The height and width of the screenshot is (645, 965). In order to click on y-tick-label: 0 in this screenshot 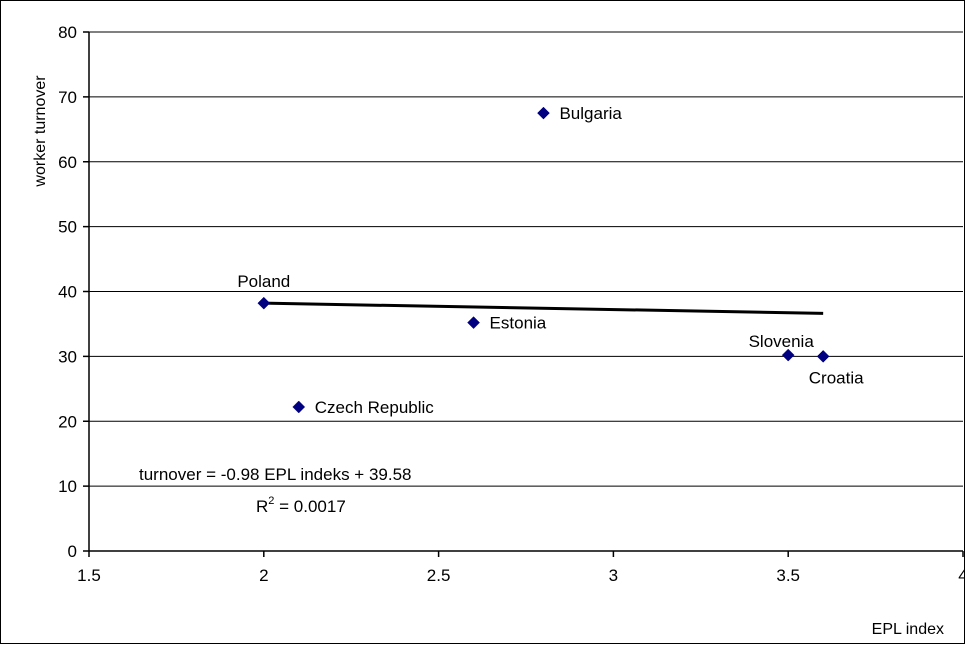, I will do `click(72, 551)`.